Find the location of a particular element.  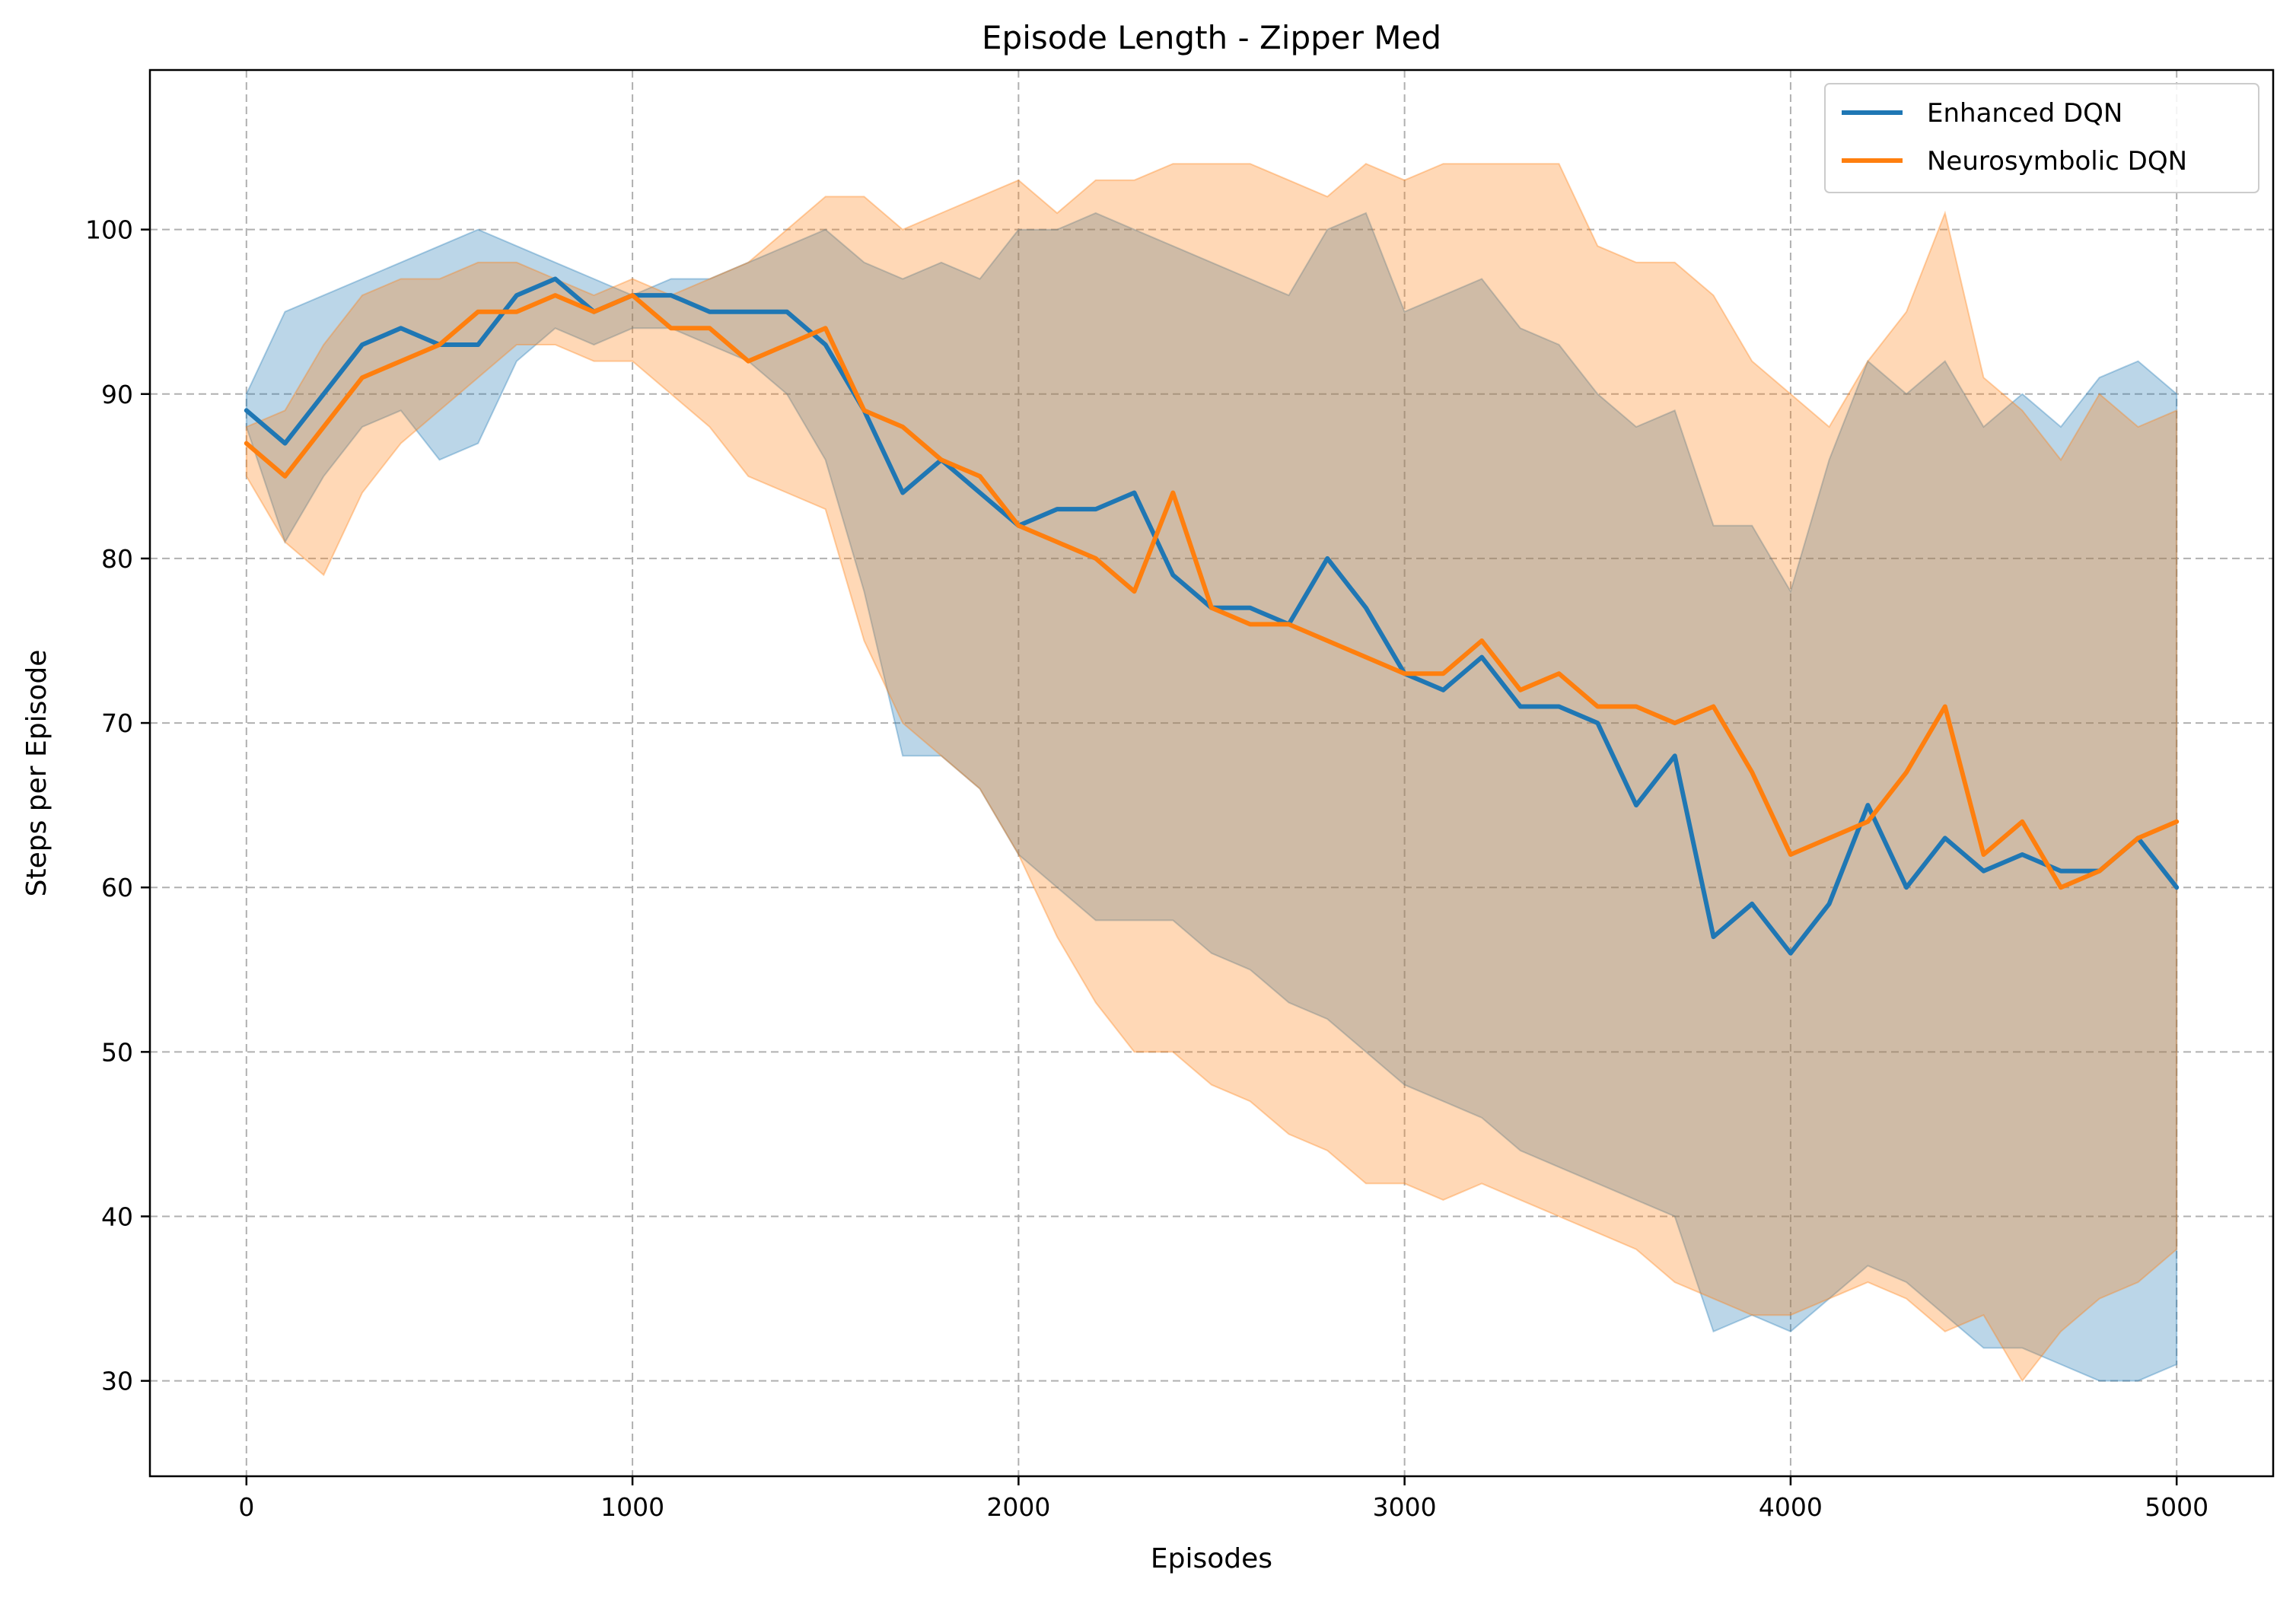

legend-label-neurosymbolic-dqn: Neurosymbolic DQN is located at coordinates (2057, 161).